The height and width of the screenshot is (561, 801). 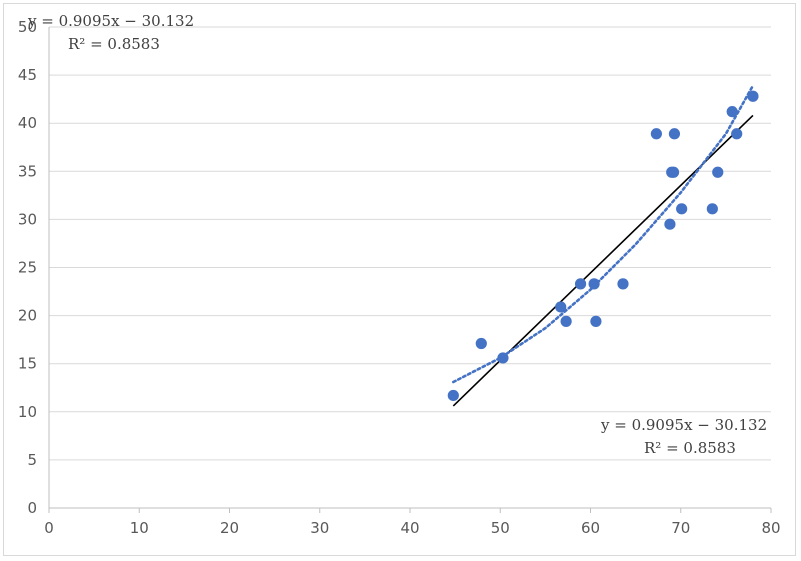 What do you see at coordinates (770, 528) in the screenshot?
I see `x-tick-label: 80` at bounding box center [770, 528].